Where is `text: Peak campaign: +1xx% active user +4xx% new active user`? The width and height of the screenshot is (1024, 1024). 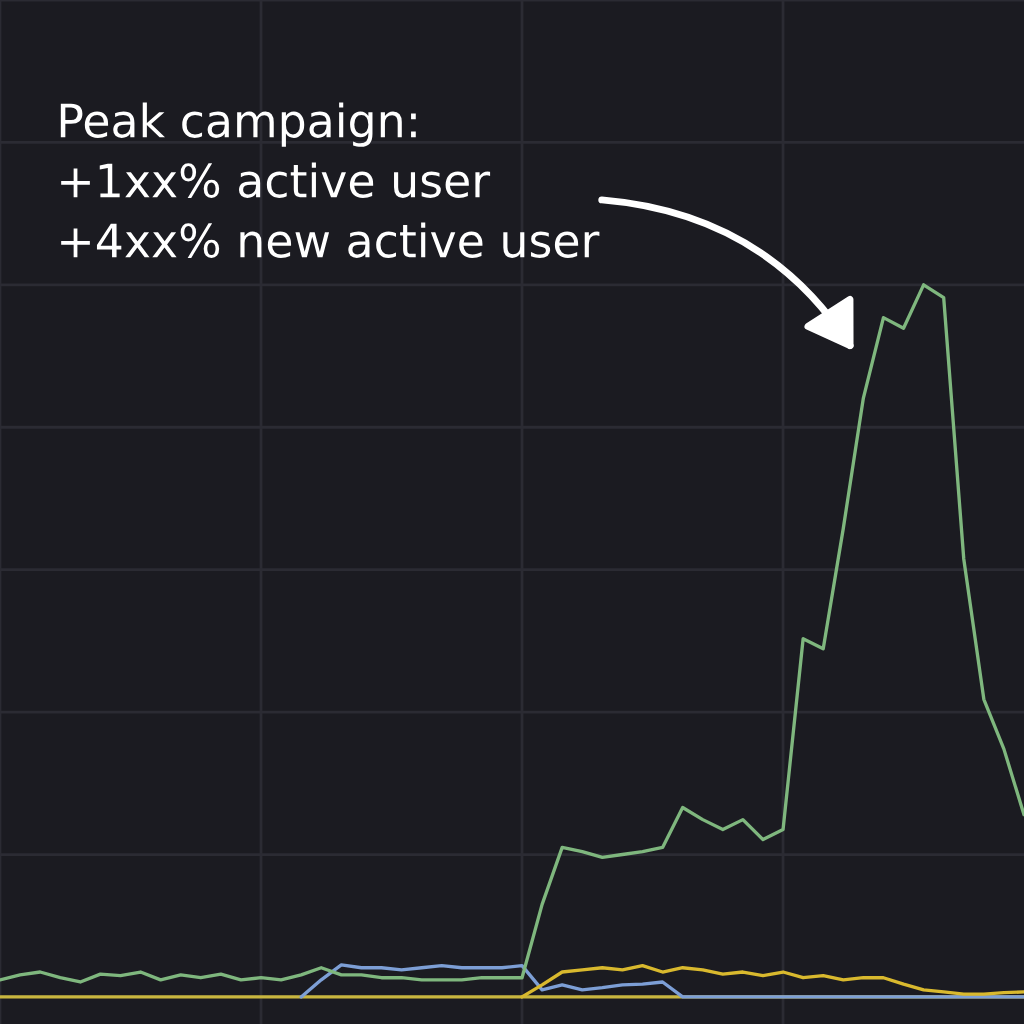 text: Peak campaign: +1xx% active user +4xx% new active user is located at coordinates (330, 180).